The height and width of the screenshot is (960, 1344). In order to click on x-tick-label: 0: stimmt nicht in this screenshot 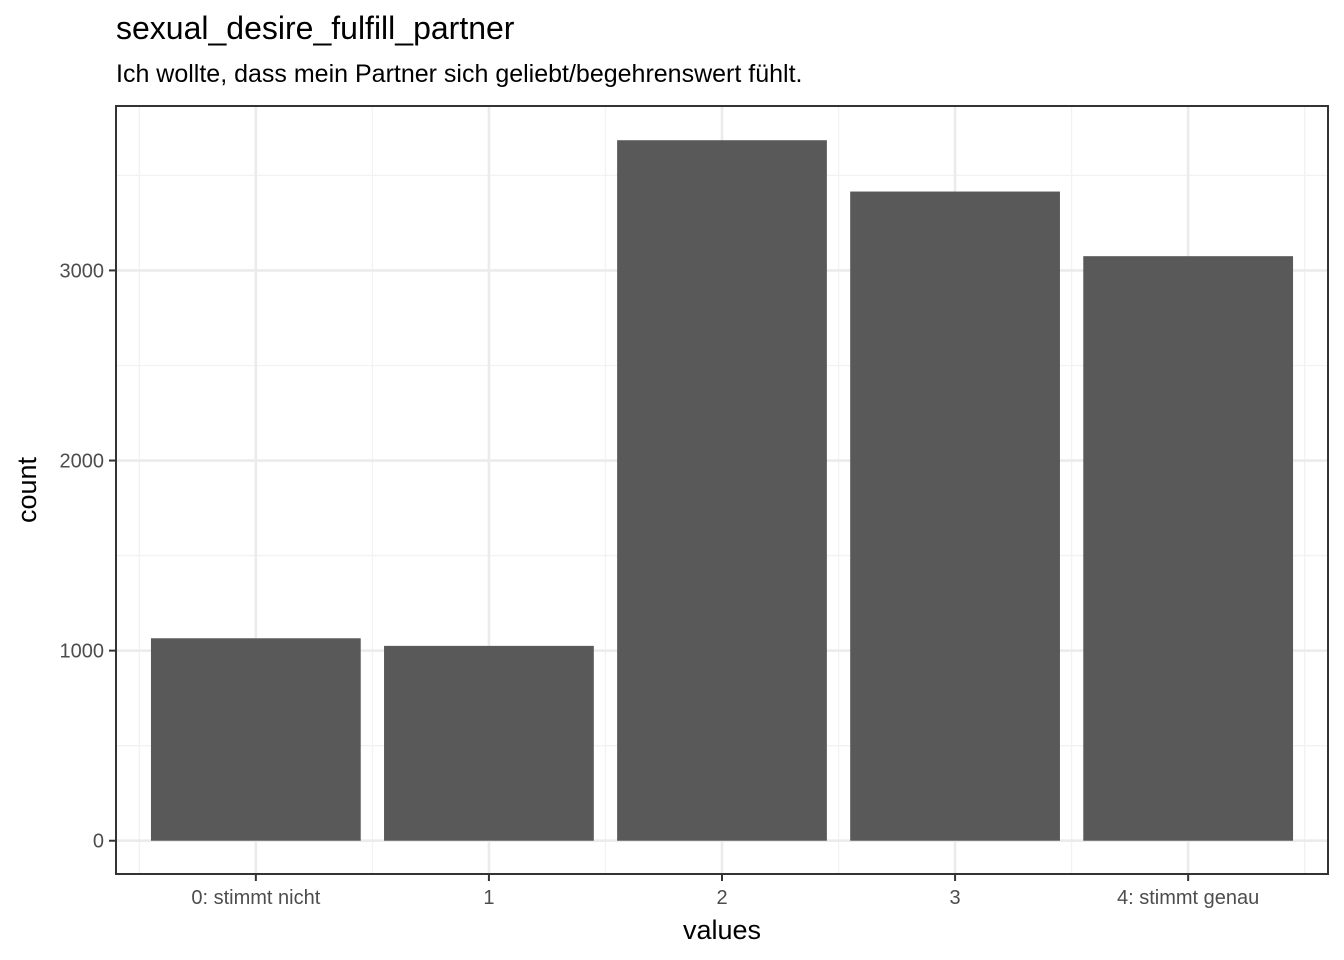, I will do `click(255, 898)`.